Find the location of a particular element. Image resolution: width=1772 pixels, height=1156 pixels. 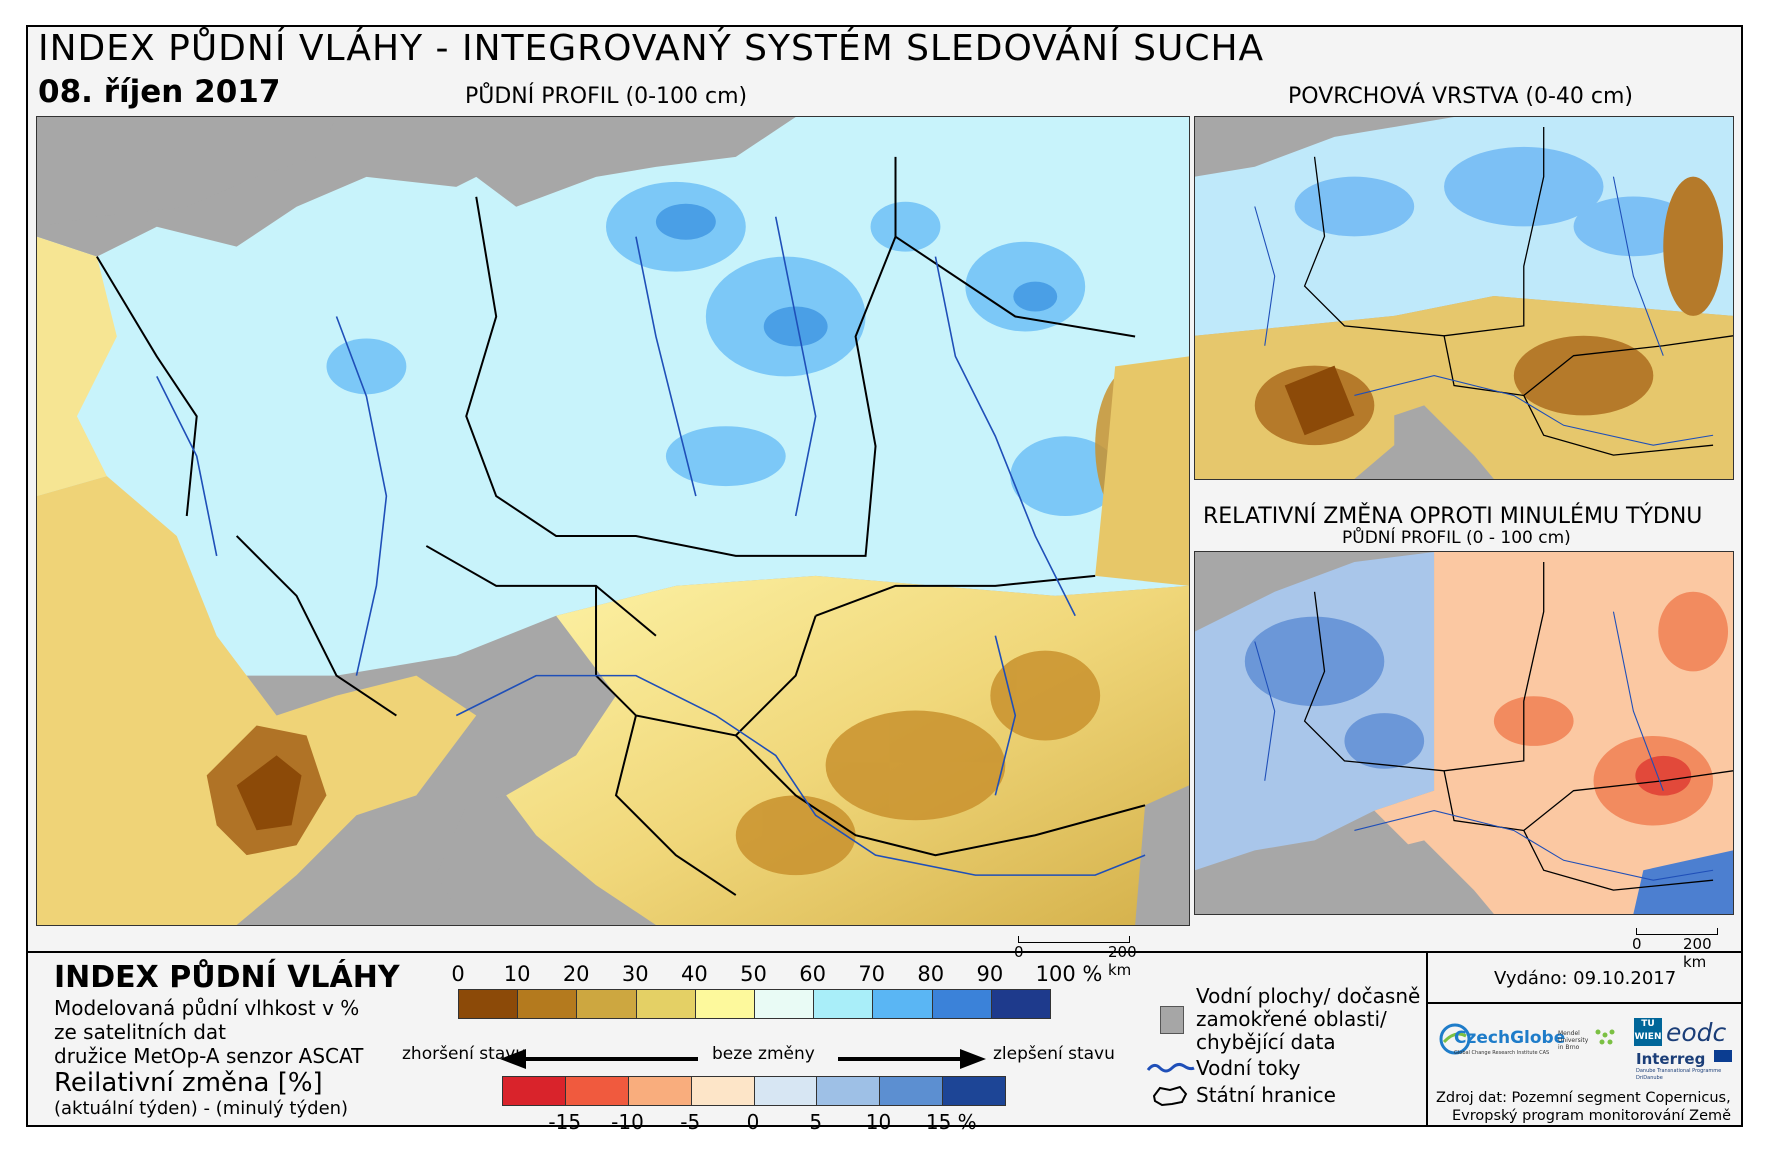

czechglobe-name: CzechGlobe is located at coordinates (1510, 1038).